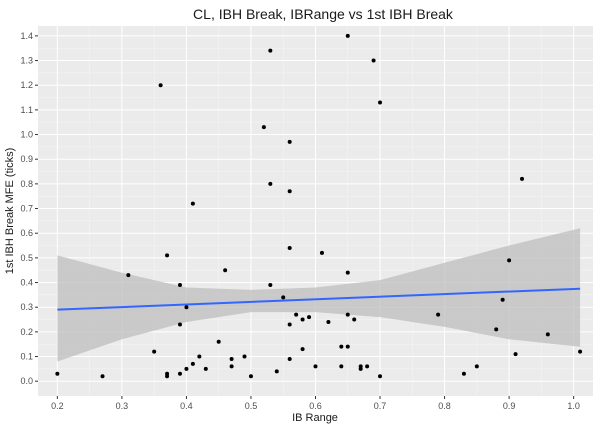 The width and height of the screenshot is (600, 429). Describe the element at coordinates (26, 233) in the screenshot. I see `y-tick-label: 0.6` at that location.